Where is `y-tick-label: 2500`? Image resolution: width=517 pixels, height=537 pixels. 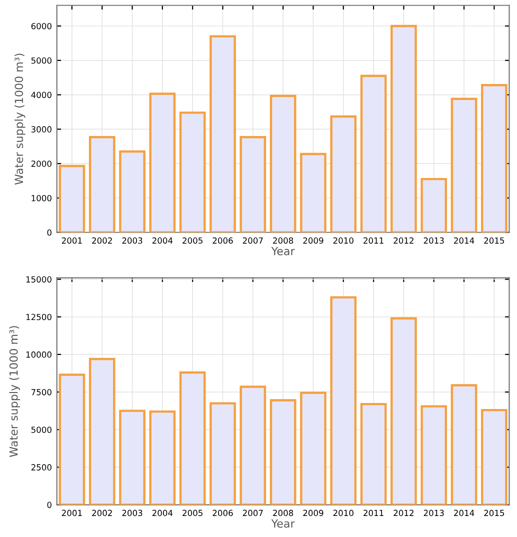 y-tick-label: 2500 is located at coordinates (41, 467).